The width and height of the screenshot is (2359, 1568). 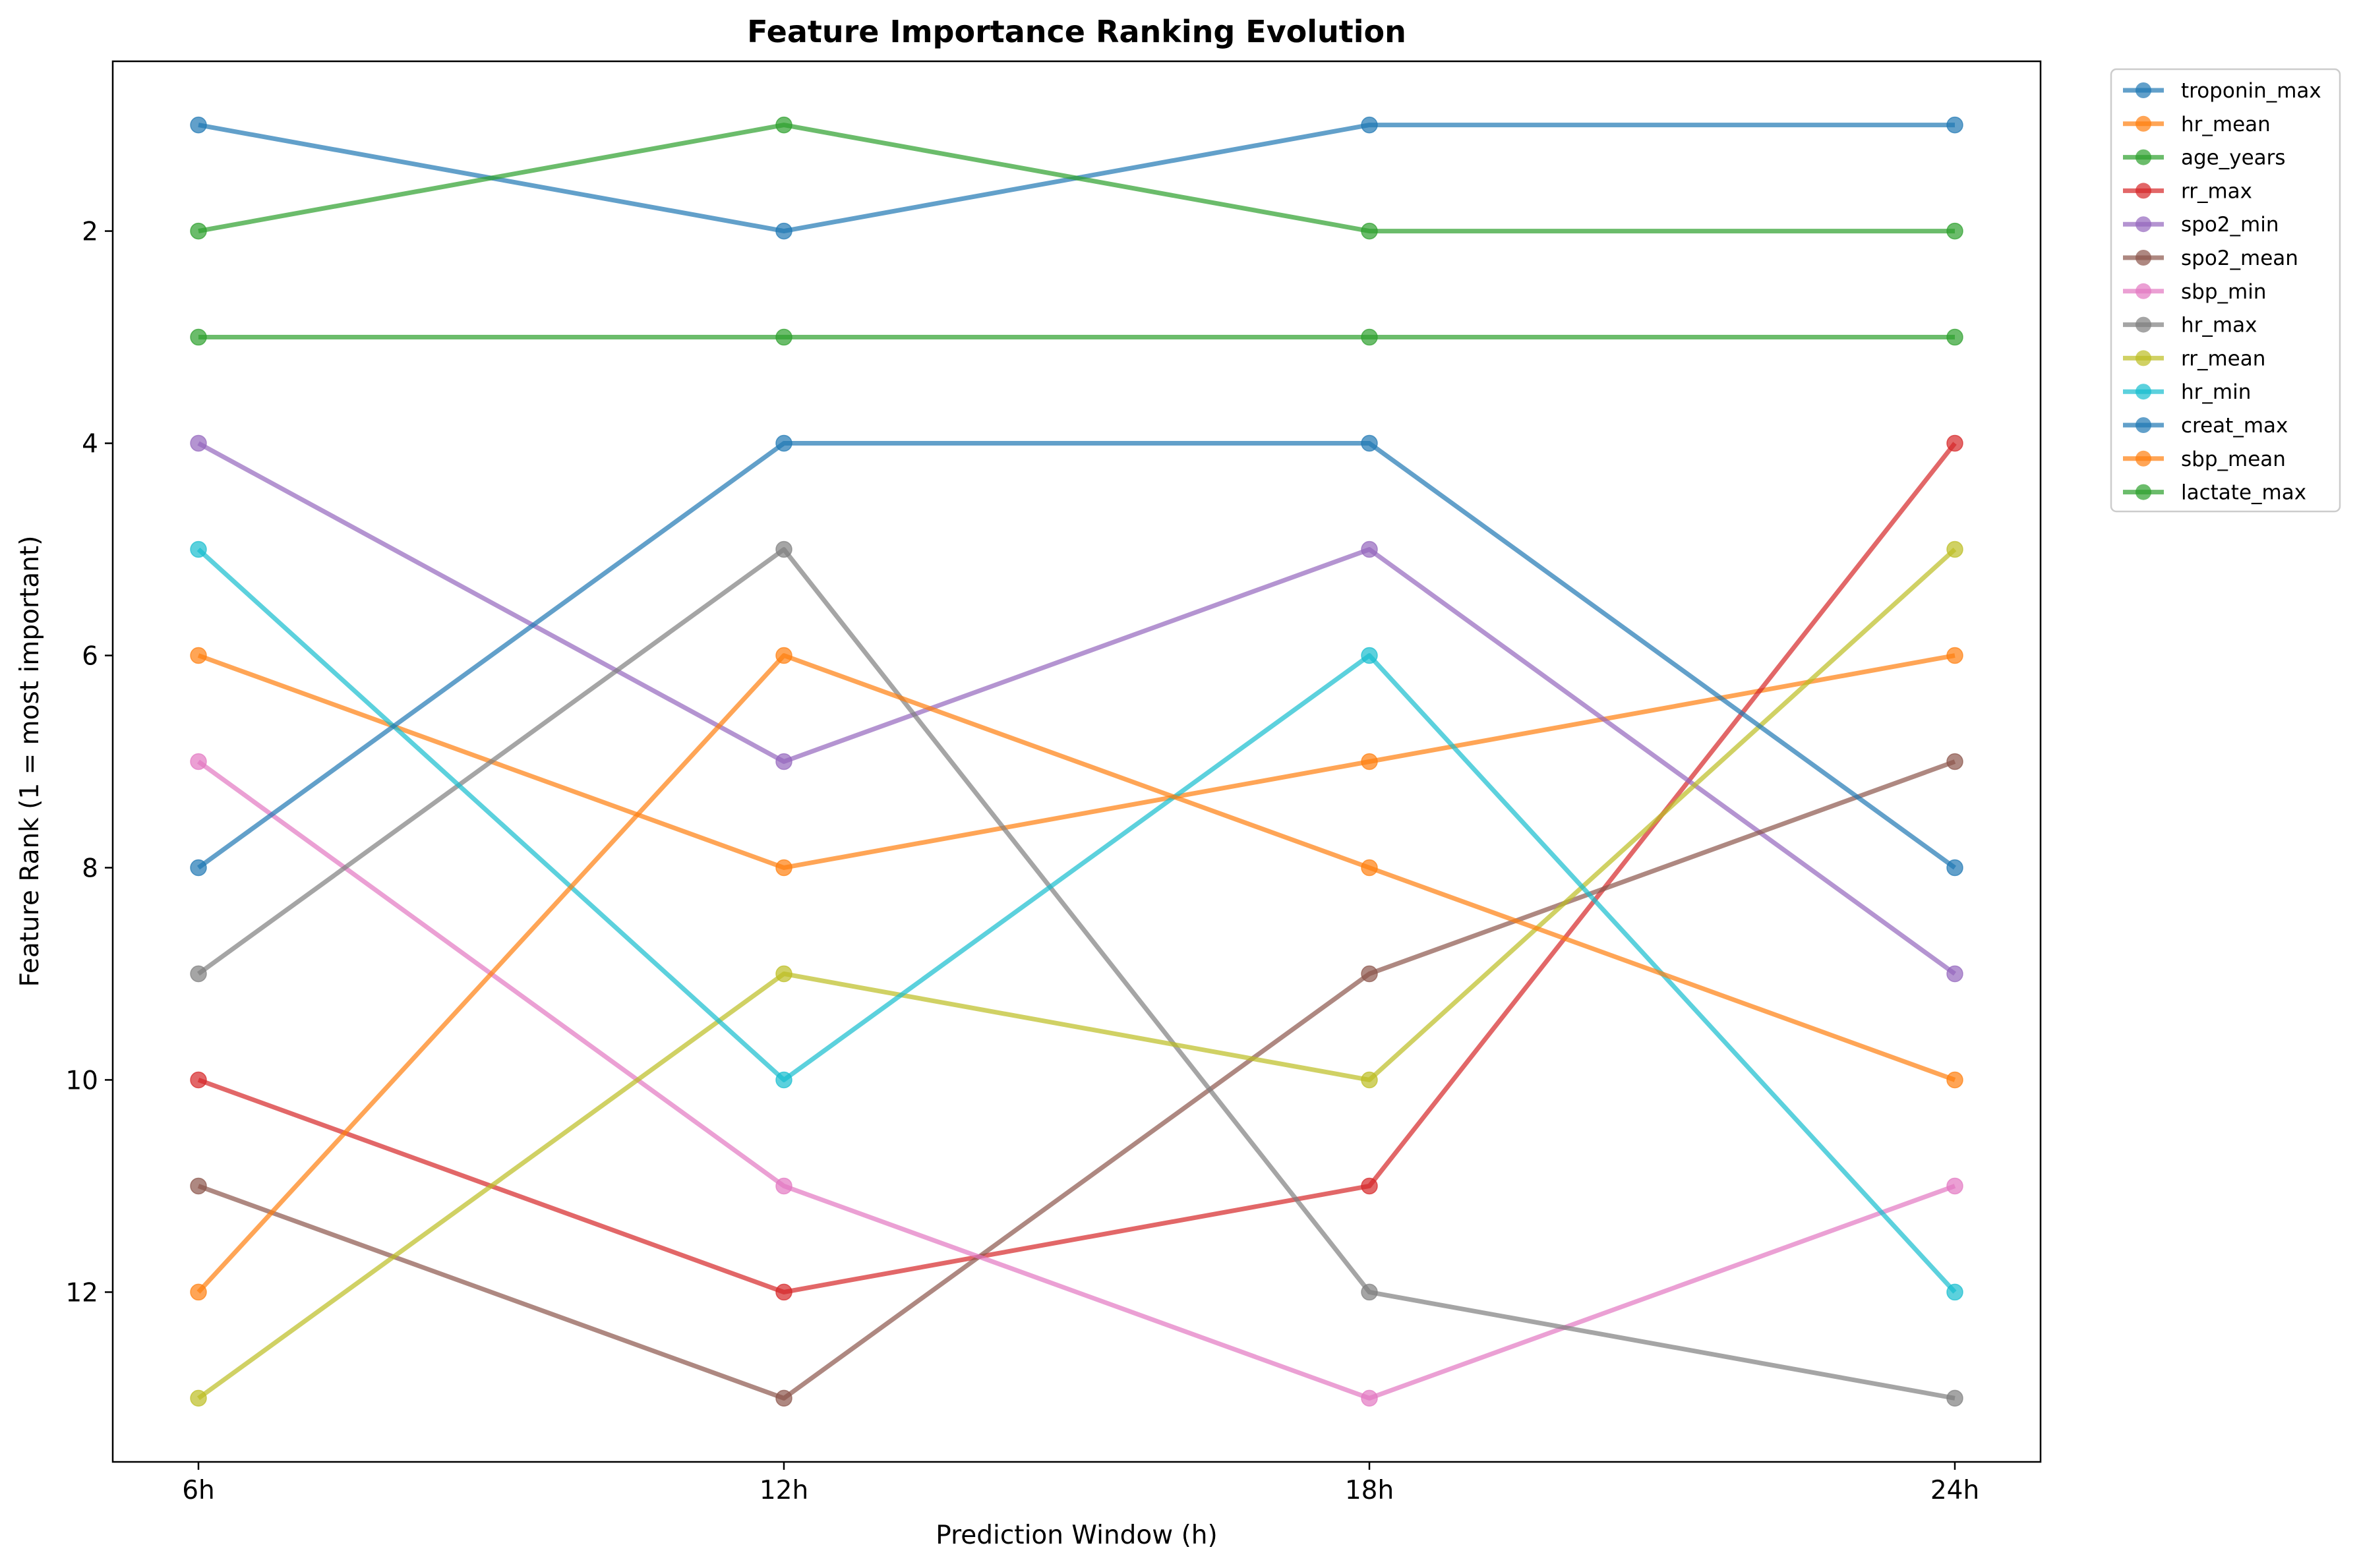 What do you see at coordinates (198, 1490) in the screenshot?
I see `x-tick-label: 6h` at bounding box center [198, 1490].